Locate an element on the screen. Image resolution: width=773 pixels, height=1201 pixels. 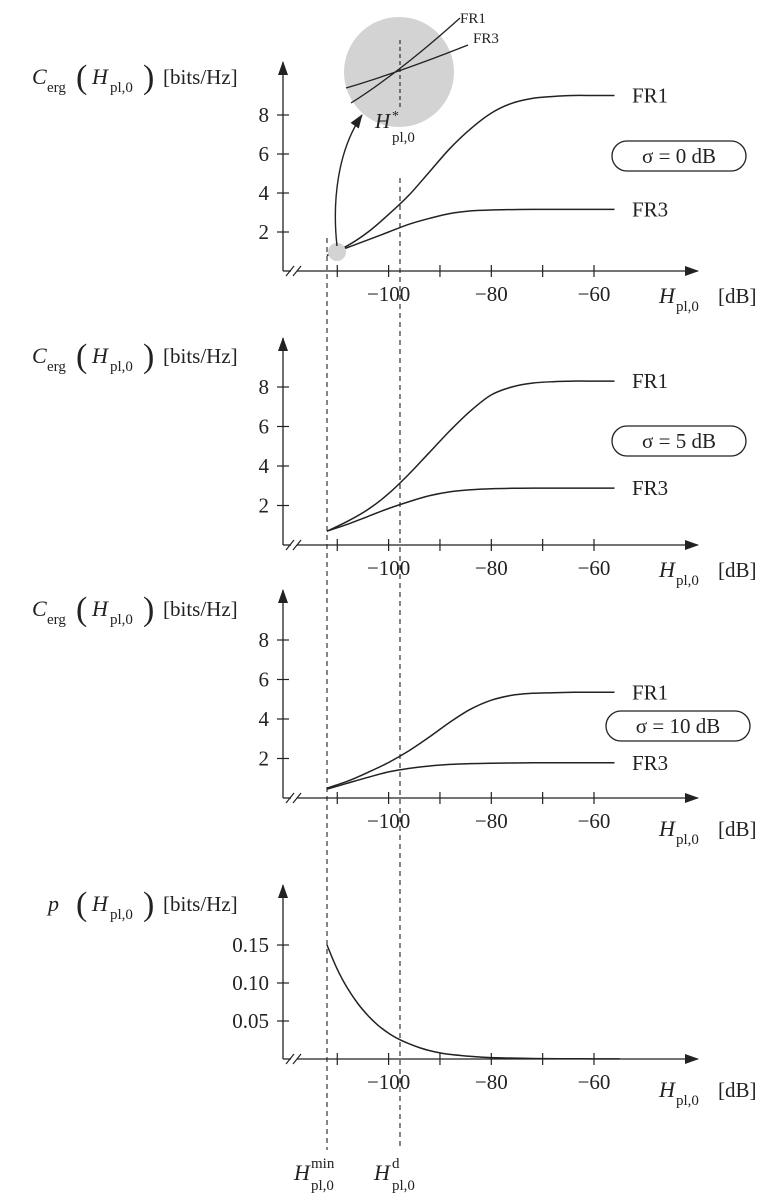
y-tick-label-3-2: 0.15 is located at coordinates (250, 945).